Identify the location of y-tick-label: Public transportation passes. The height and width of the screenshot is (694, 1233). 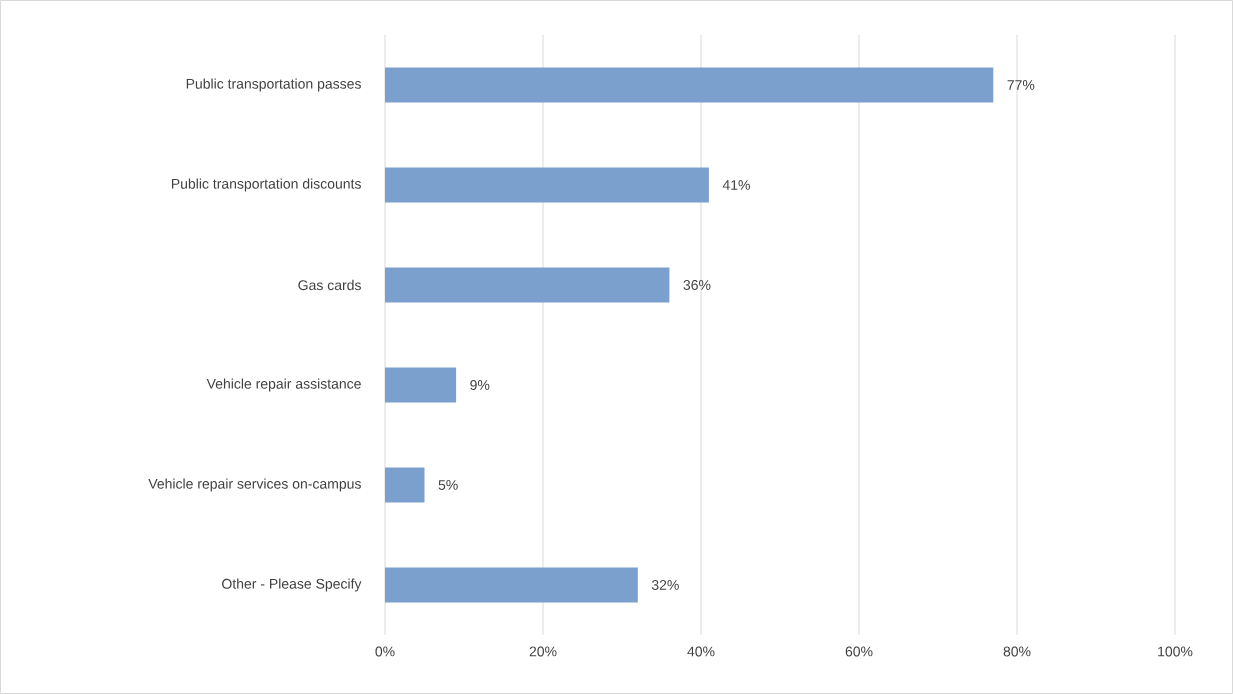
(273, 85).